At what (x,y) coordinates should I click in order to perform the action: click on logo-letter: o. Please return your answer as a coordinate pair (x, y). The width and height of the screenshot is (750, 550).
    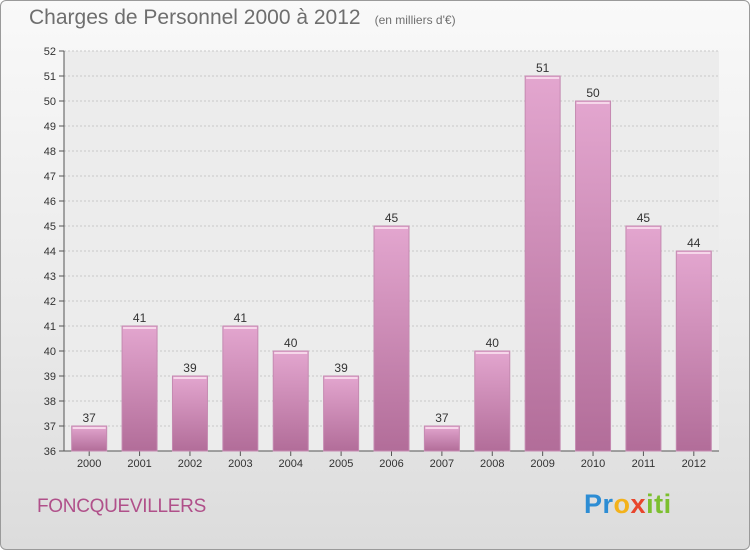
    Looking at the image, I should click on (622, 504).